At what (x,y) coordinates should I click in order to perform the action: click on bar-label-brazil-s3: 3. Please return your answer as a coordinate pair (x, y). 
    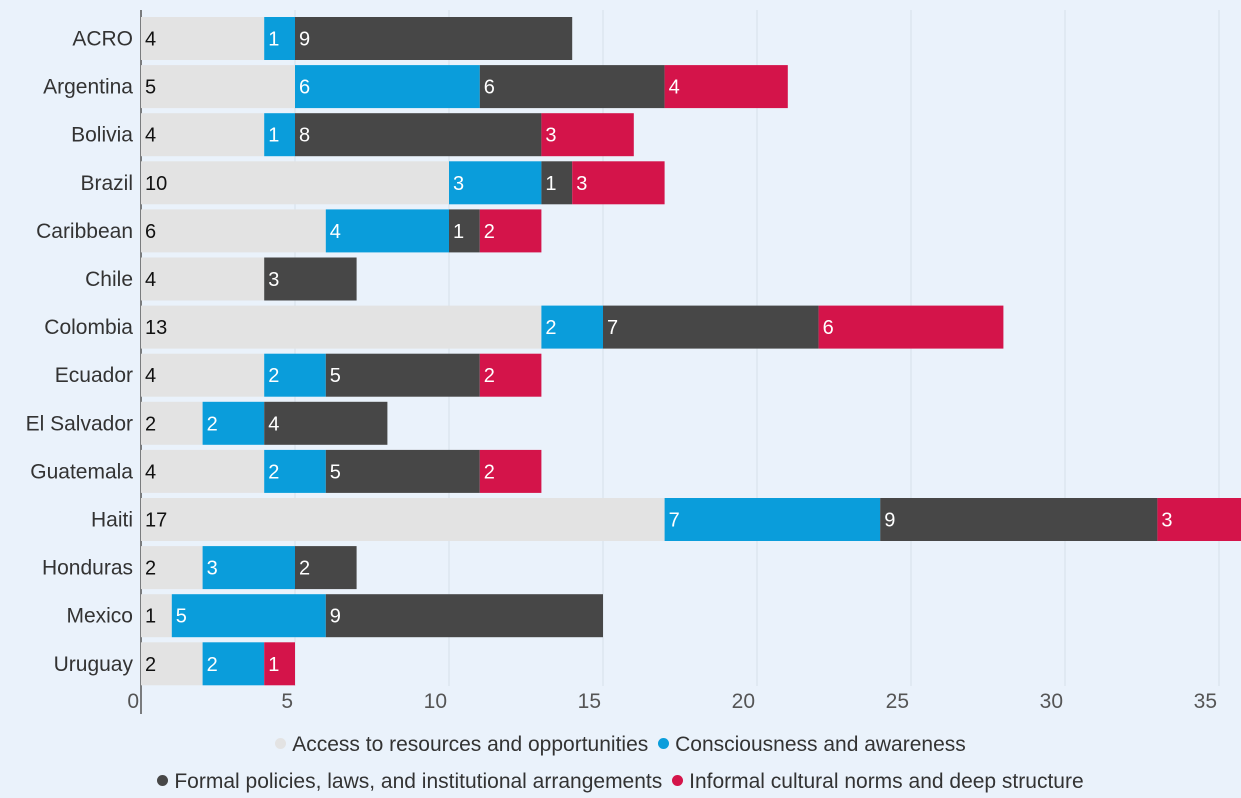
    Looking at the image, I should click on (581, 184).